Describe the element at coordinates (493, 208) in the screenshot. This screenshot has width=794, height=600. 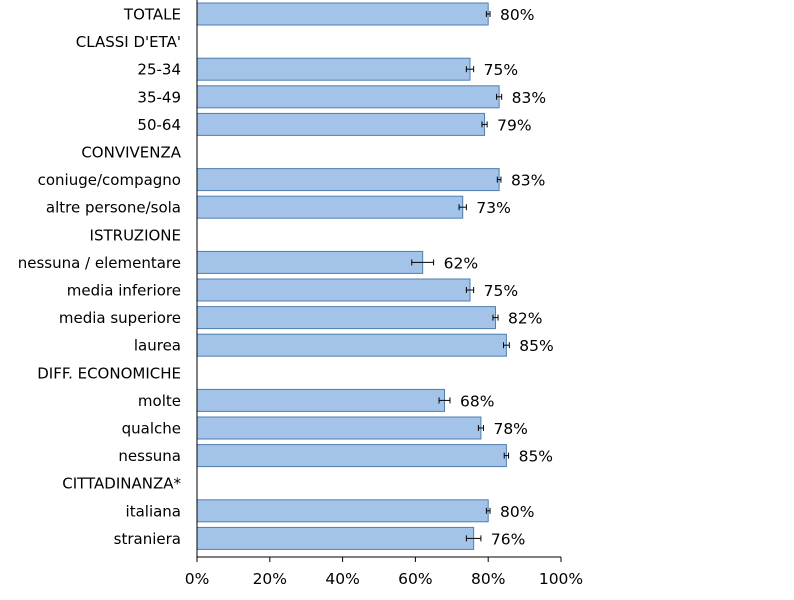
I see `data-label: 73%` at that location.